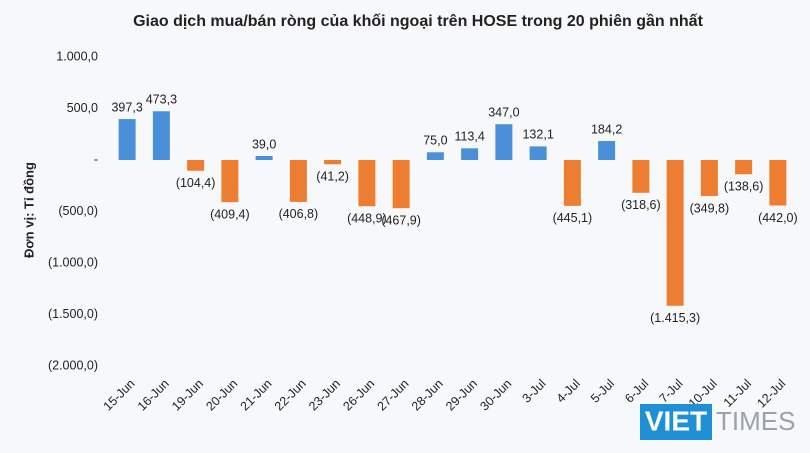  I want to click on y-tick-label: (1.500,0), so click(73, 314).